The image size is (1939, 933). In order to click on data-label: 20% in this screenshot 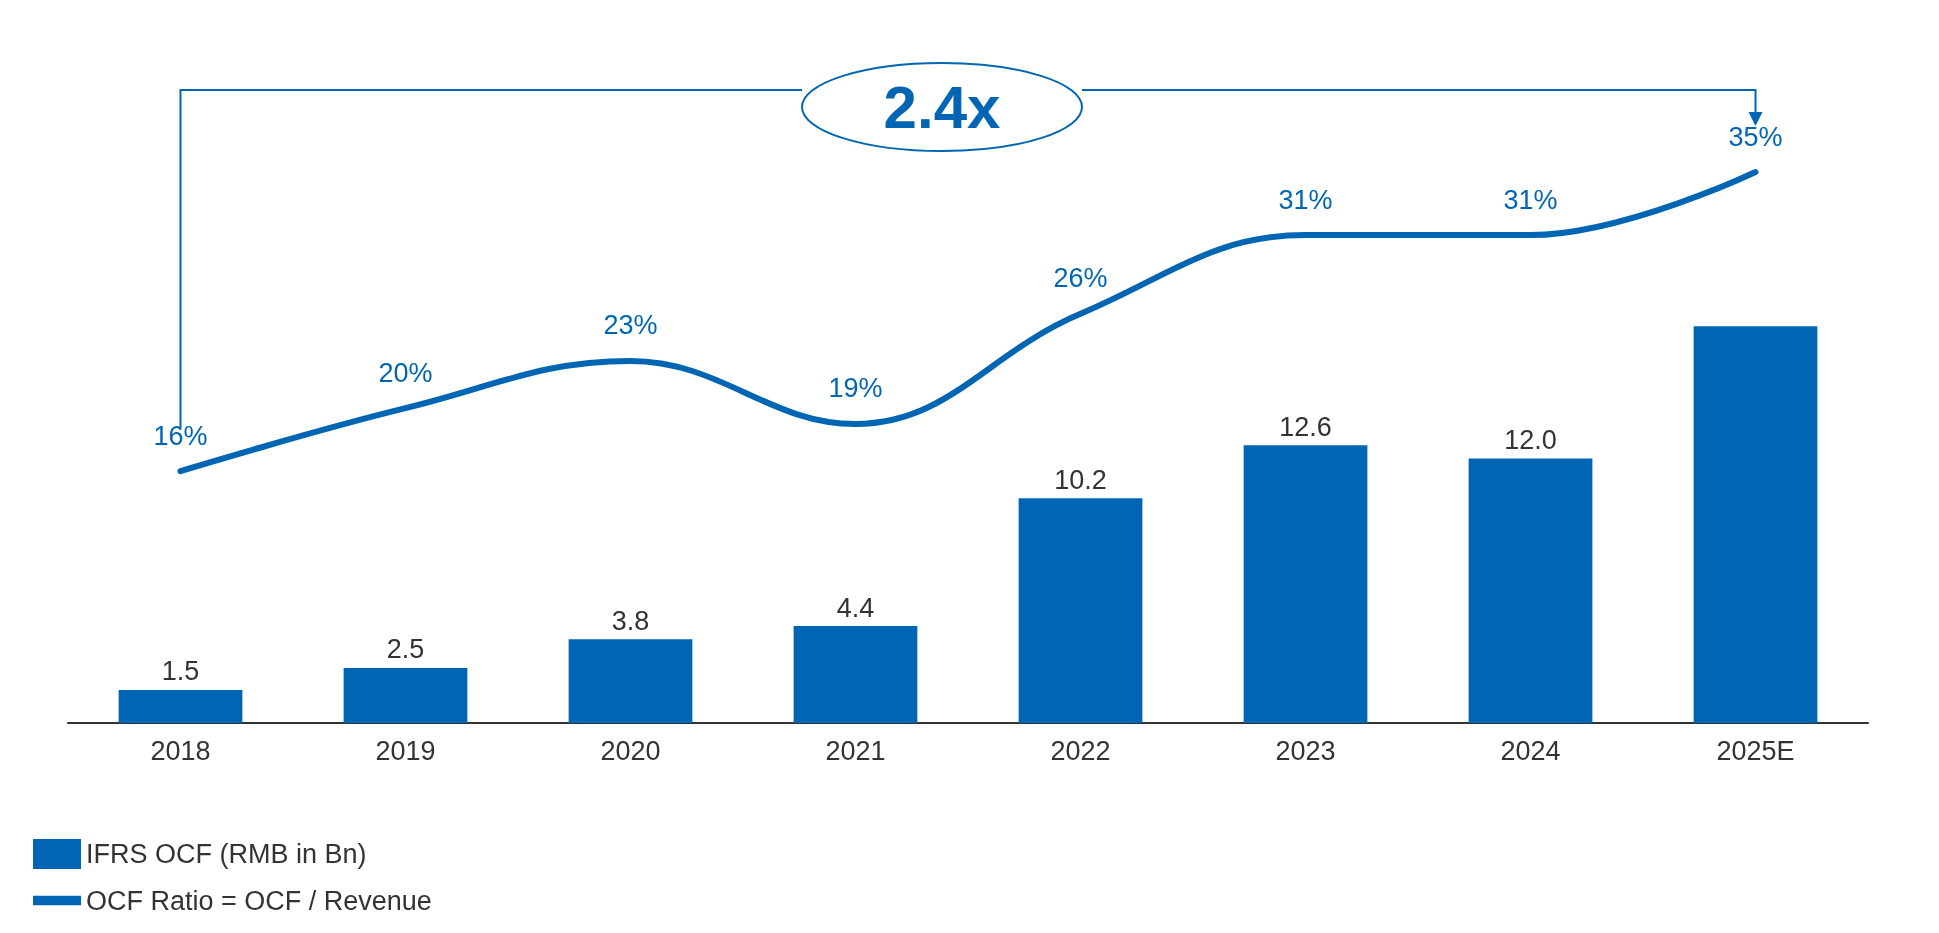, I will do `click(405, 372)`.